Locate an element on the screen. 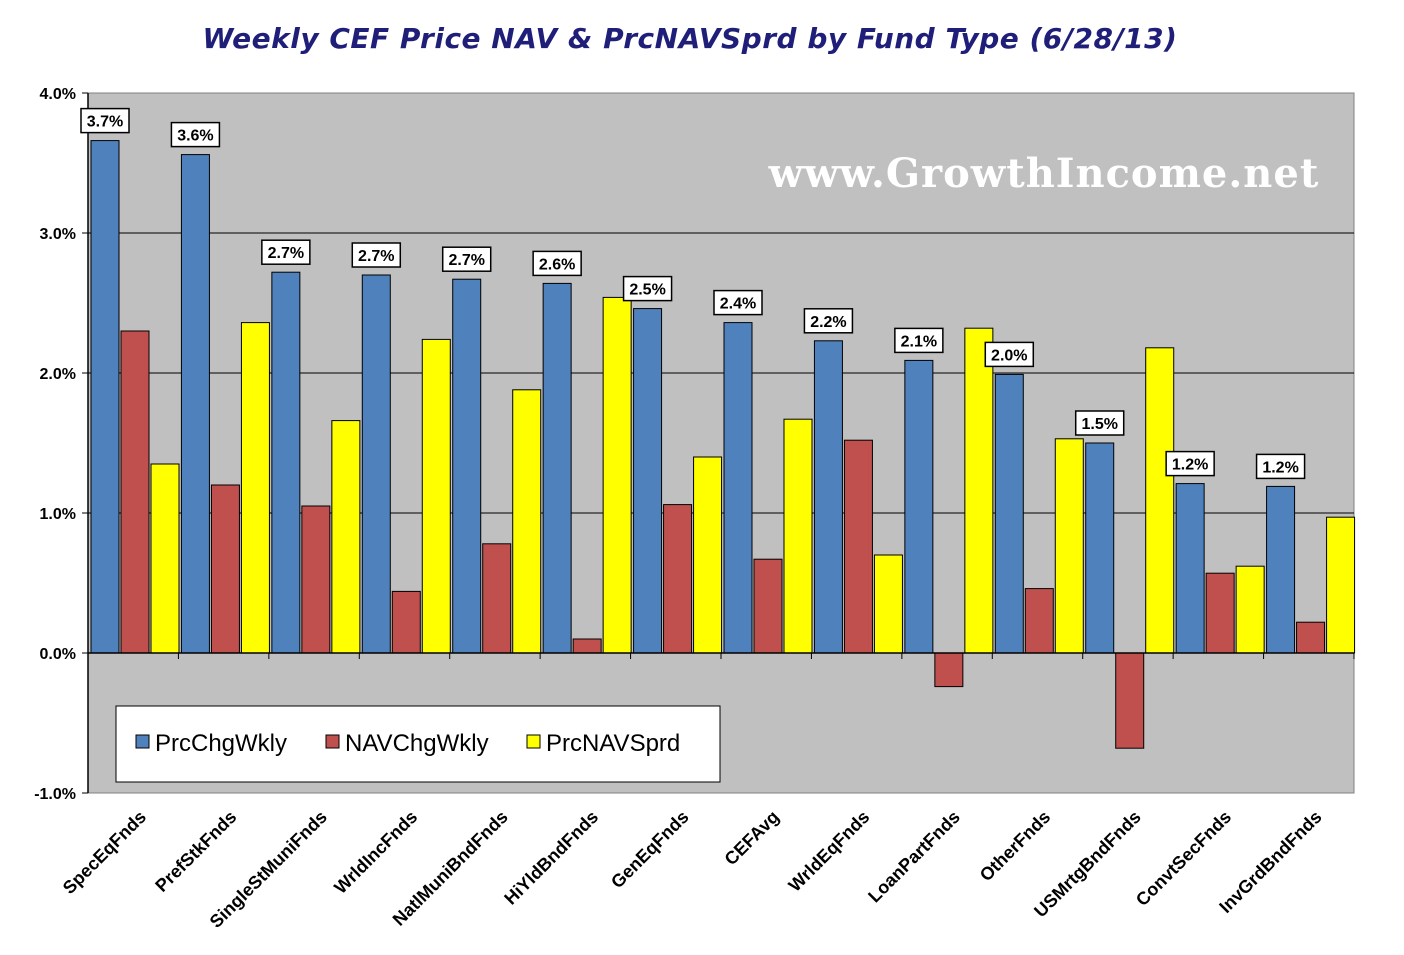  bar-PrcChgWkly-USMrtgBndFnds is located at coordinates (1100, 548).